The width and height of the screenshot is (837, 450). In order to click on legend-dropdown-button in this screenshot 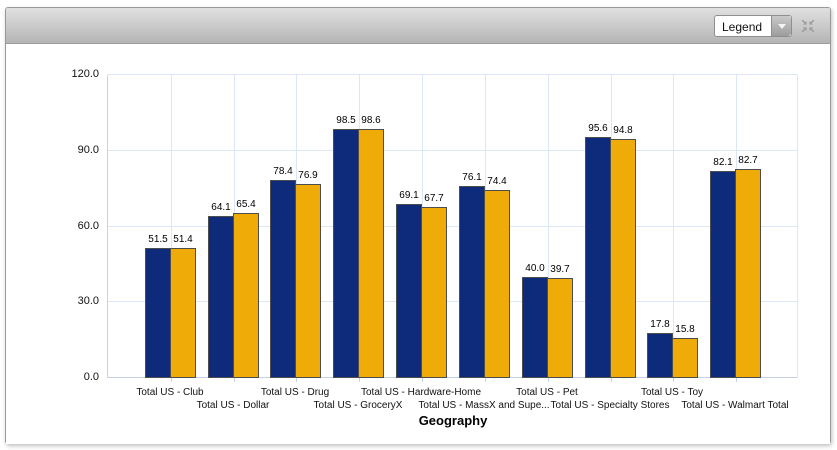, I will do `click(781, 26)`.